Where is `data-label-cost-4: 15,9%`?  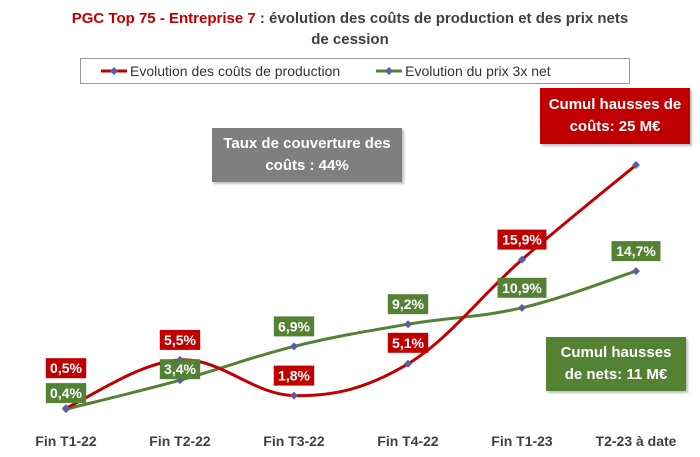 data-label-cost-4: 15,9% is located at coordinates (522, 239).